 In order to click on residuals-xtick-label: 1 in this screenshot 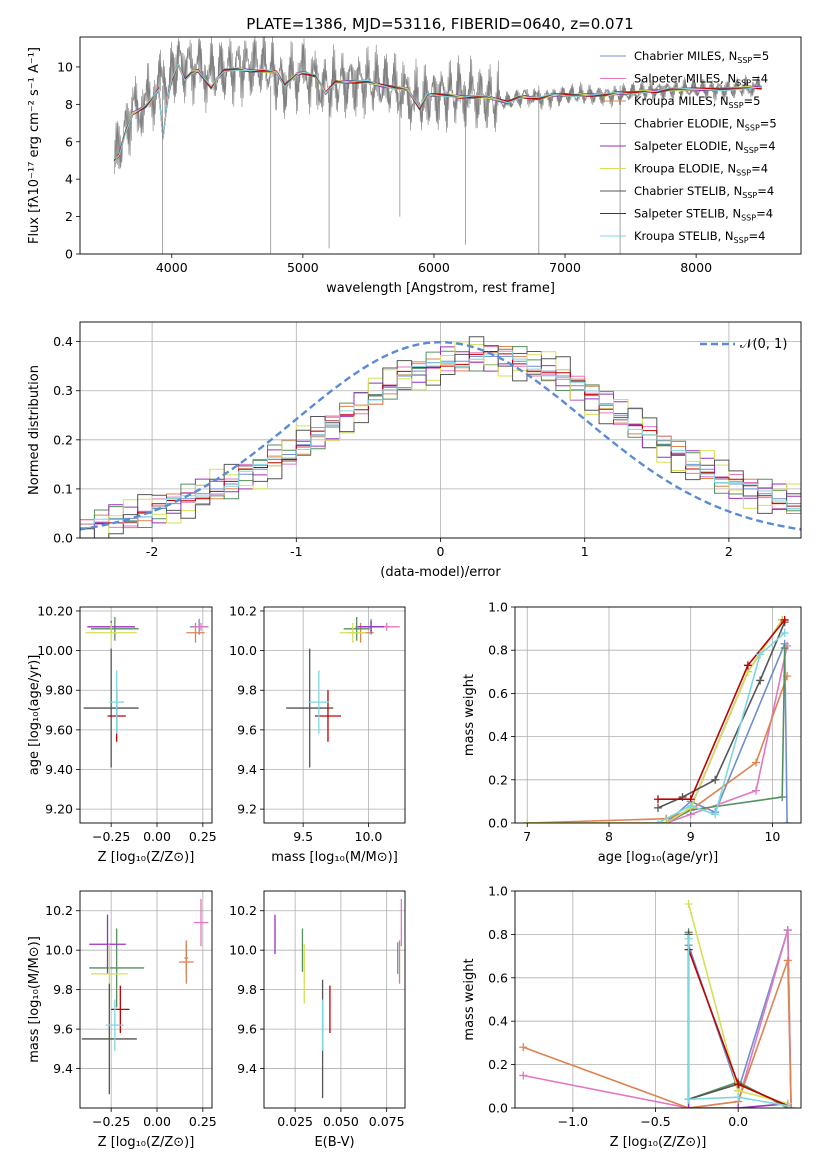, I will do `click(585, 551)`.